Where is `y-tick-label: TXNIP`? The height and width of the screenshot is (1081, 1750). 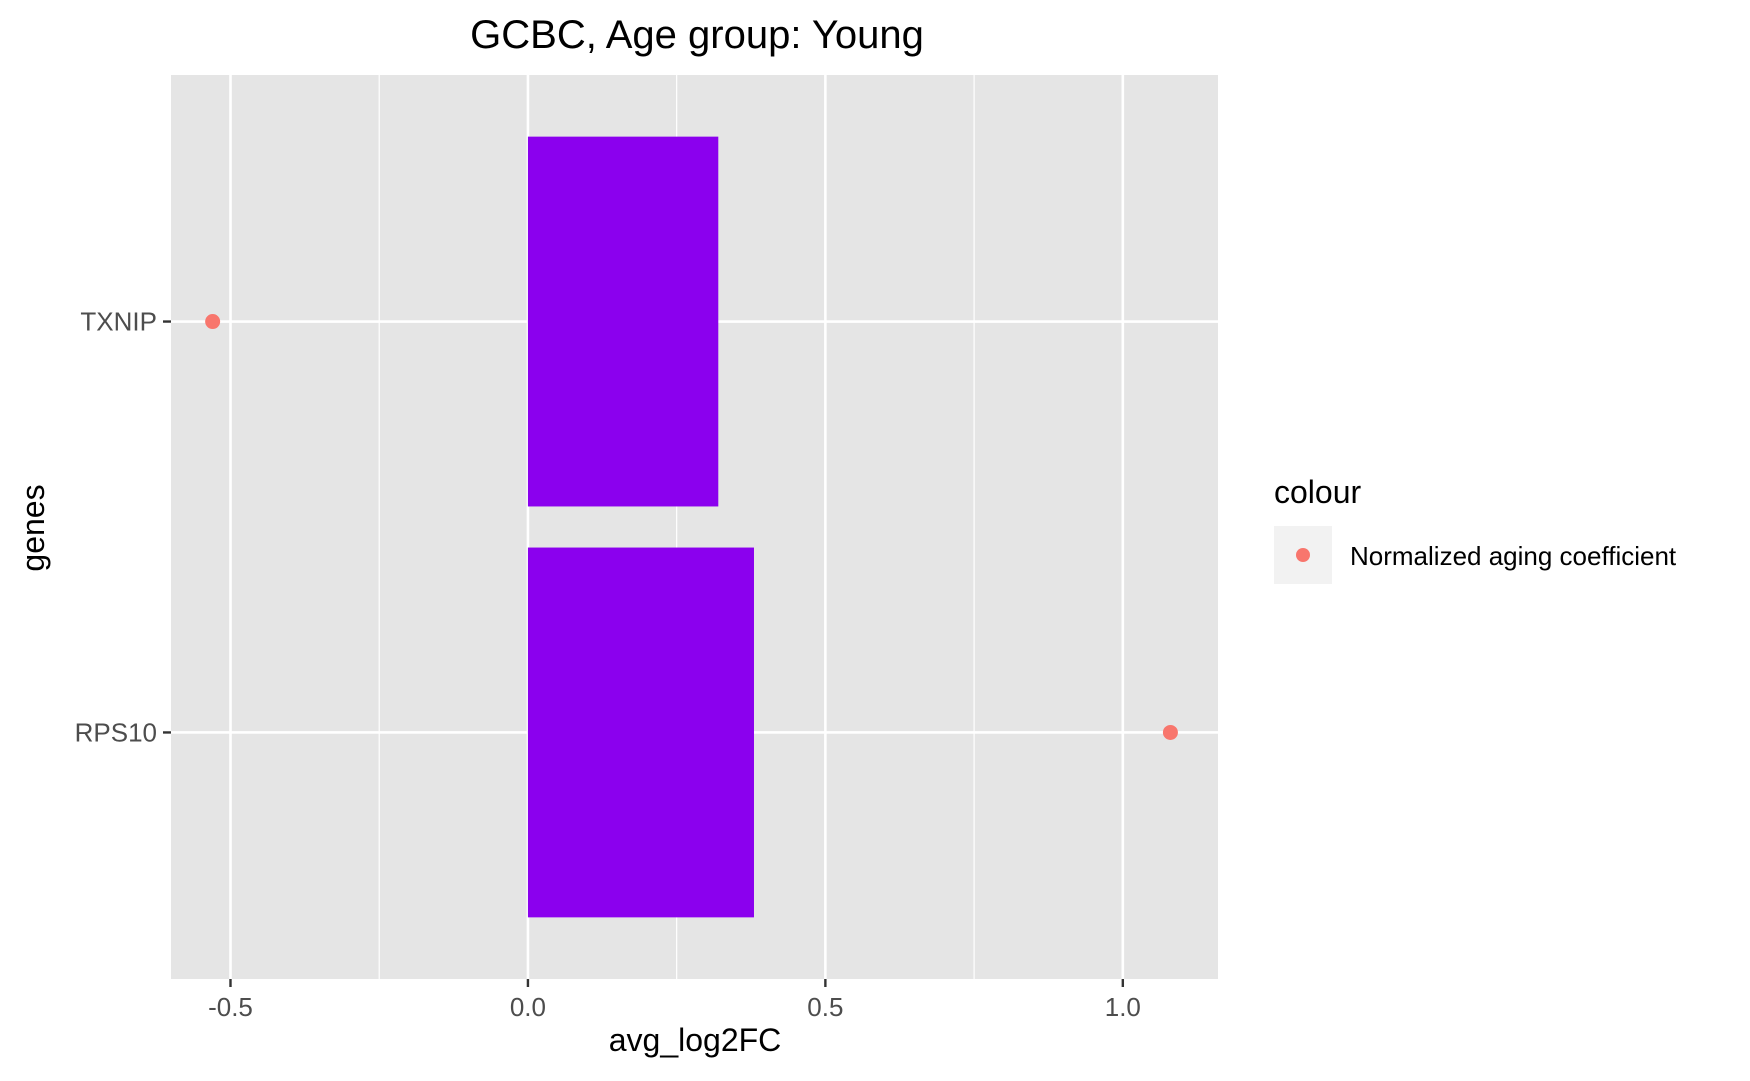 y-tick-label: TXNIP is located at coordinates (118, 322).